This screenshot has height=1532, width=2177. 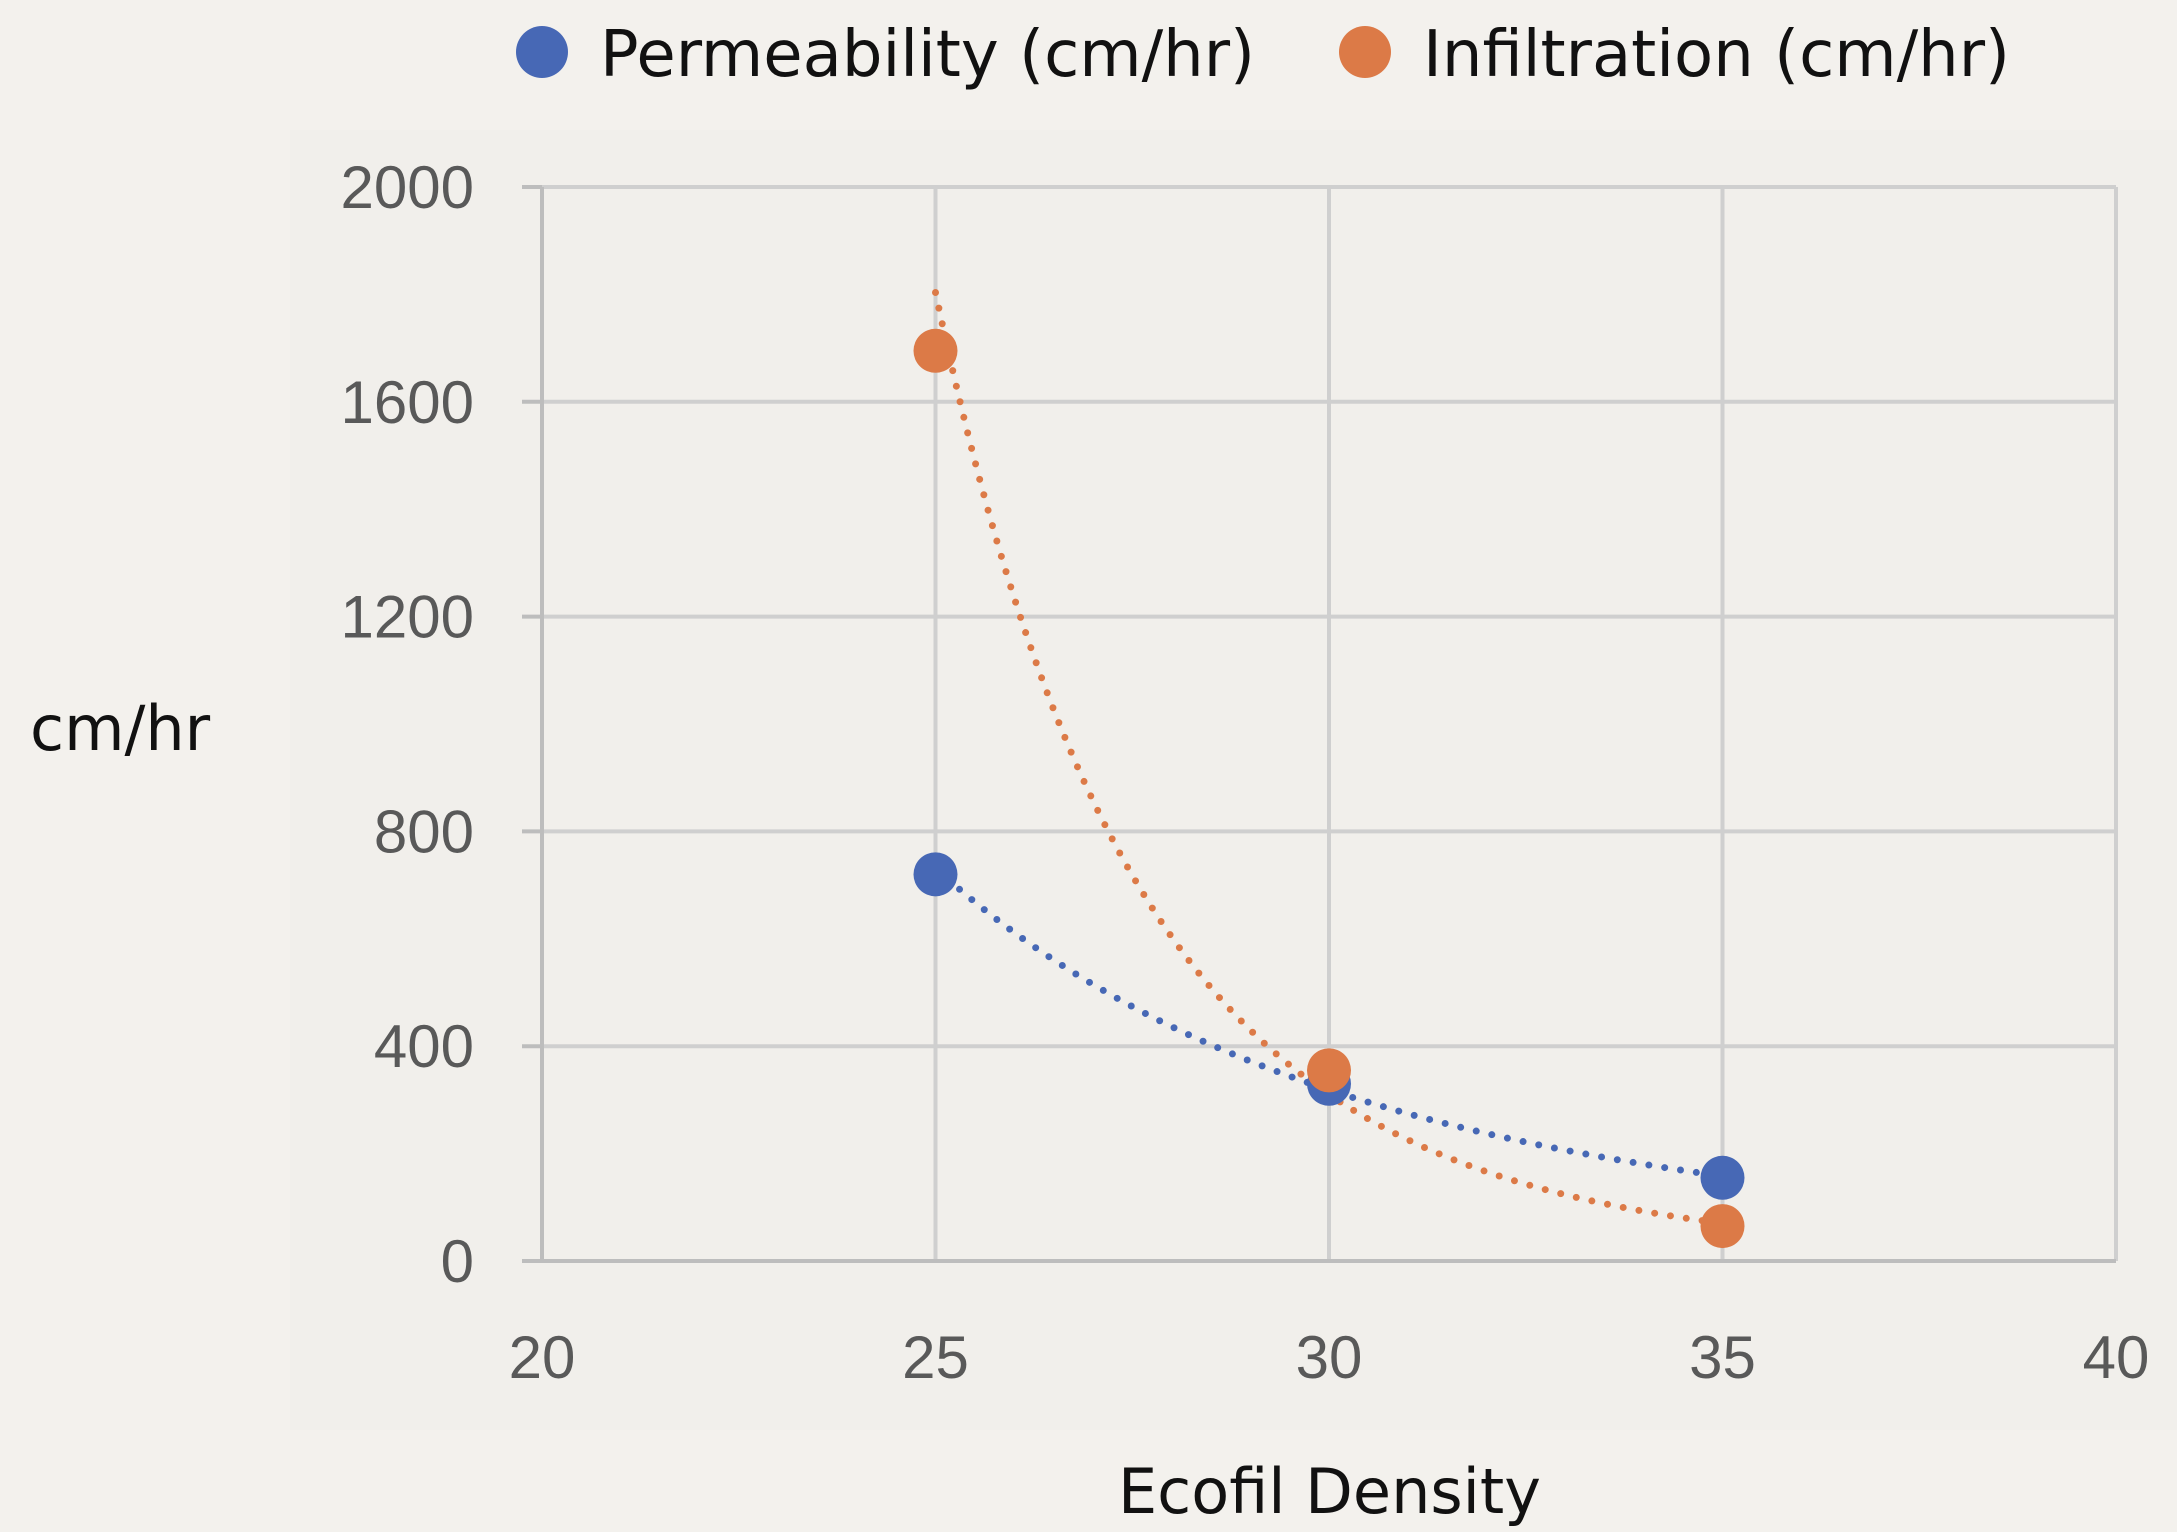 I want to click on y-tick-label: 0, so click(x=457, y=1261).